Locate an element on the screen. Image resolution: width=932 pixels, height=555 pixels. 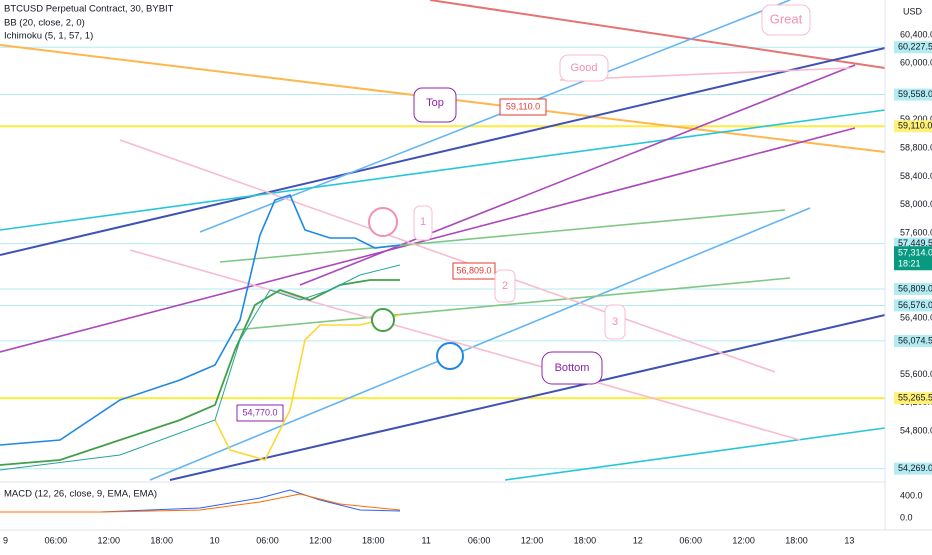
annotation: 59,110.0 is located at coordinates (523, 106).